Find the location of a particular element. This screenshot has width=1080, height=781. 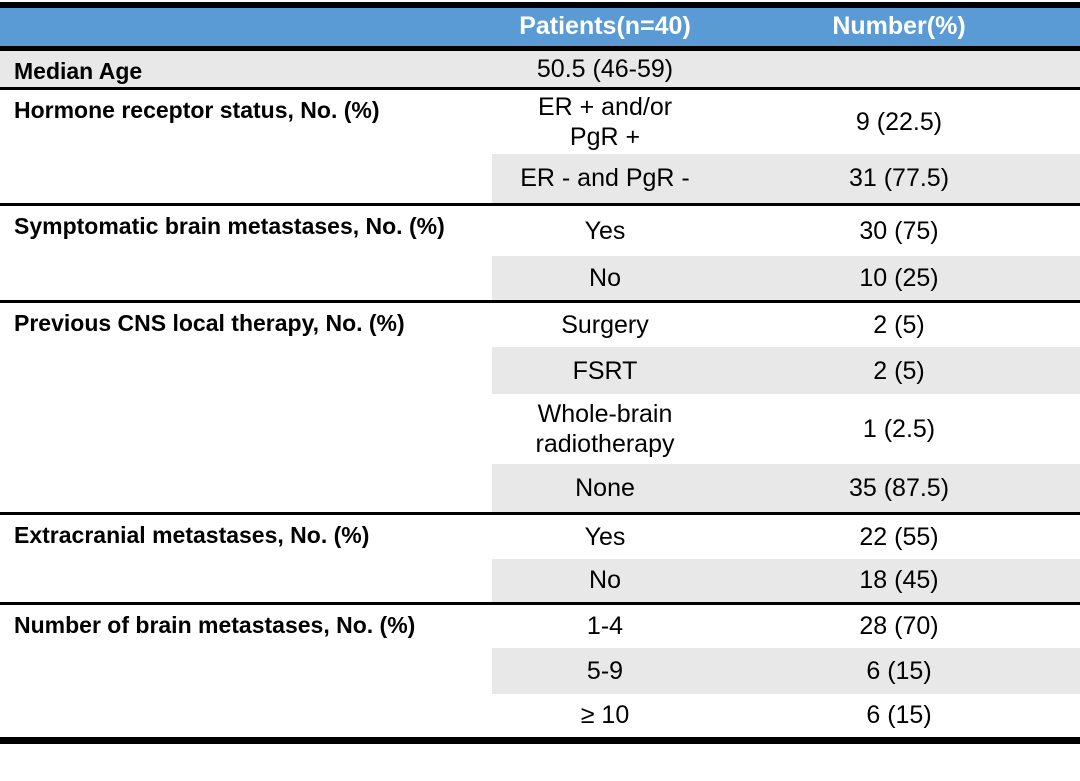

table-row: Whole-brain radiotherapy 1 (2.5) is located at coordinates (540, 429).